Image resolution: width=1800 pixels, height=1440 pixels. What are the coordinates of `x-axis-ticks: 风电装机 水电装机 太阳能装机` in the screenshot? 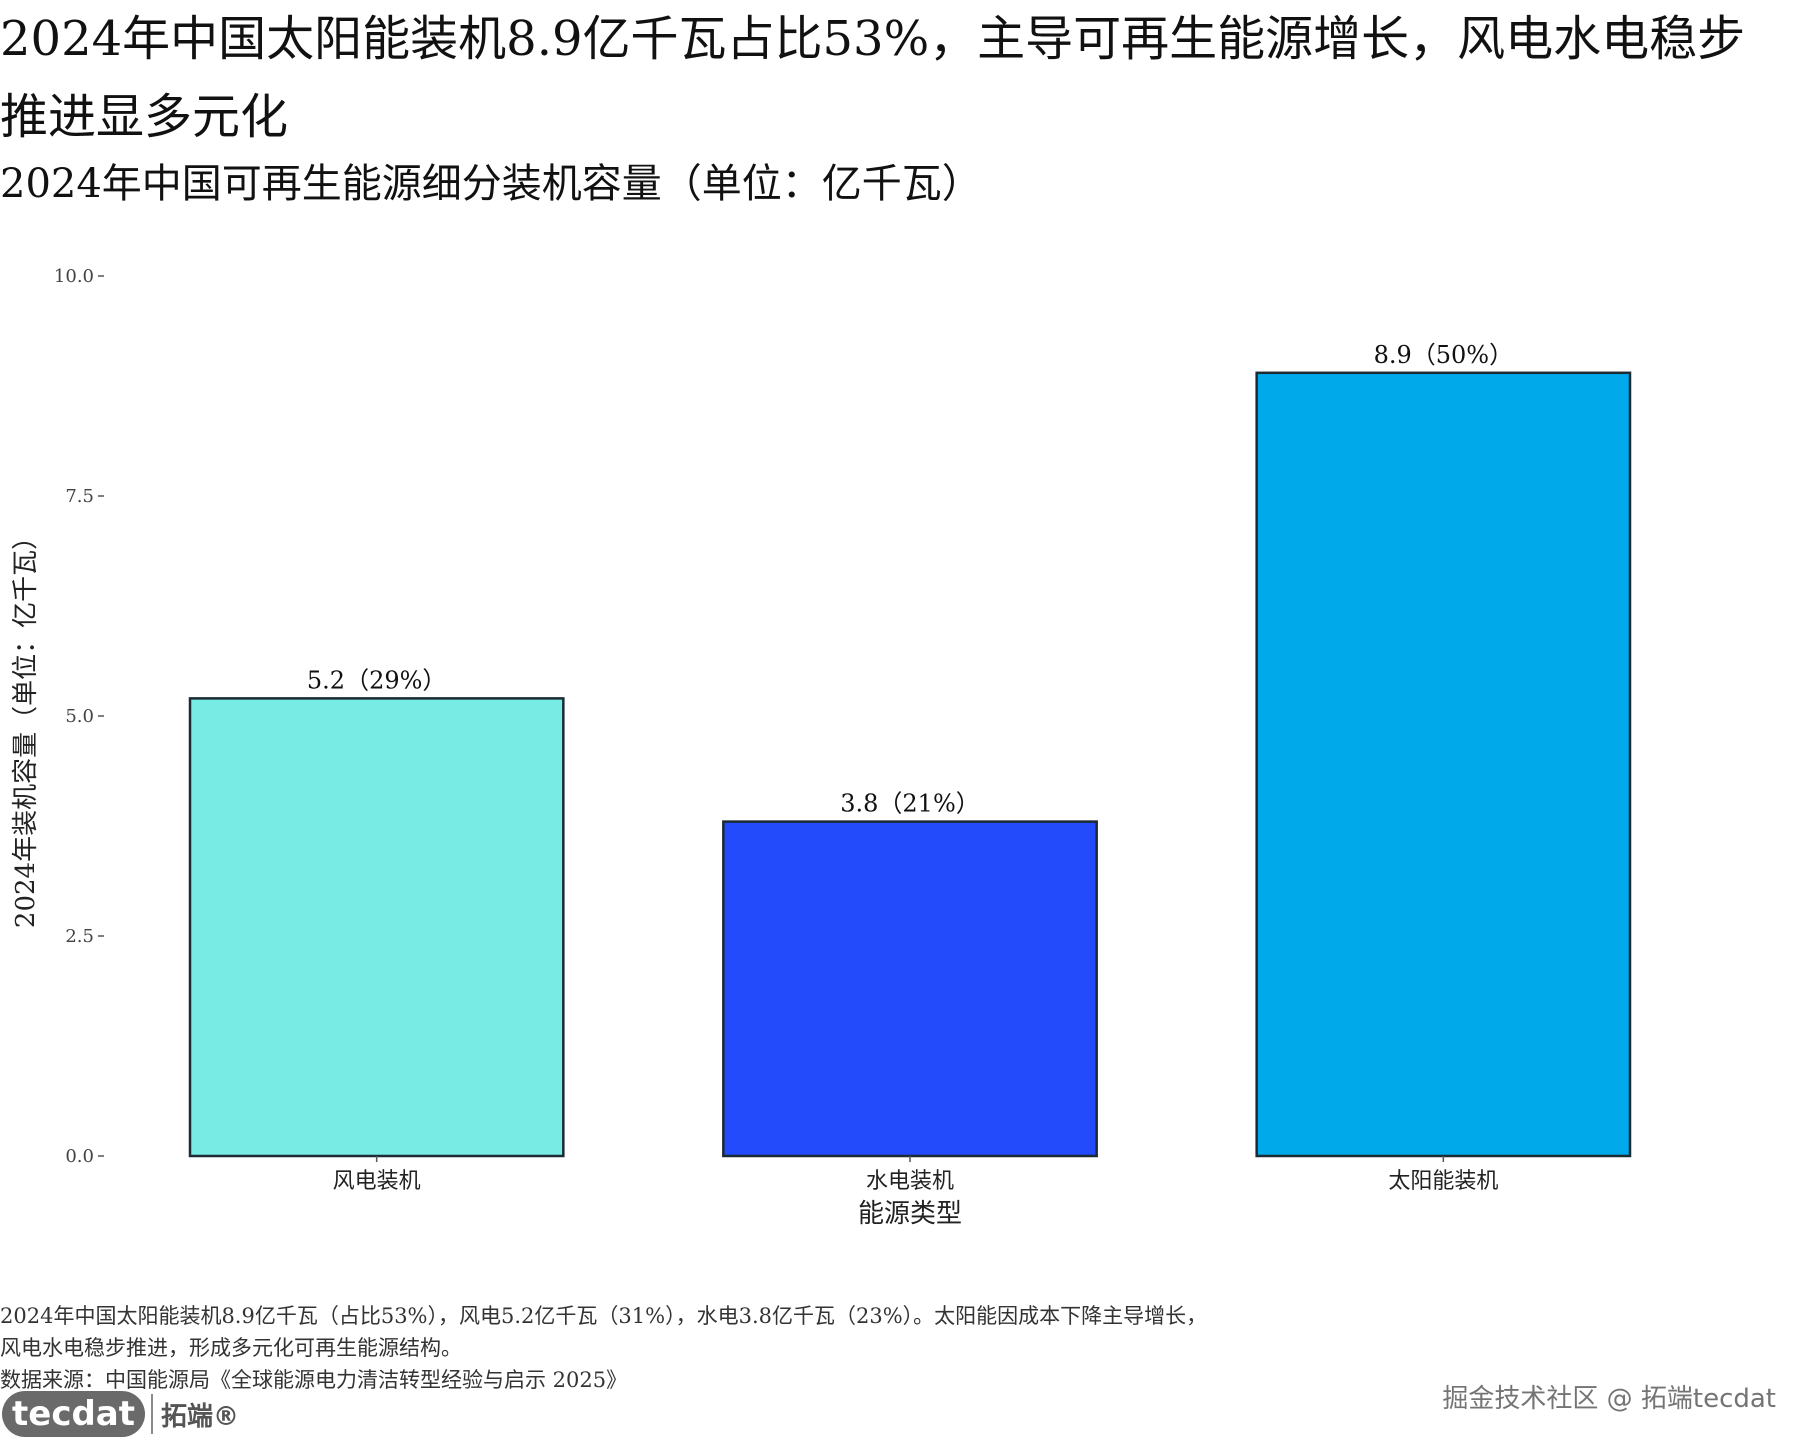 It's located at (915, 1175).